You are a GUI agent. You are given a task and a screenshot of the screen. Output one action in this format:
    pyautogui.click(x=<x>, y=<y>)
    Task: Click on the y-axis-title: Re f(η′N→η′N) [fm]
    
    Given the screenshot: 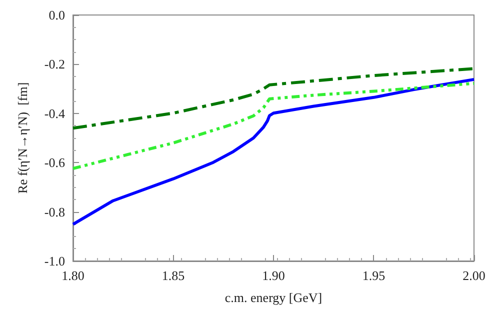 What is the action you would take?
    pyautogui.click(x=22, y=138)
    